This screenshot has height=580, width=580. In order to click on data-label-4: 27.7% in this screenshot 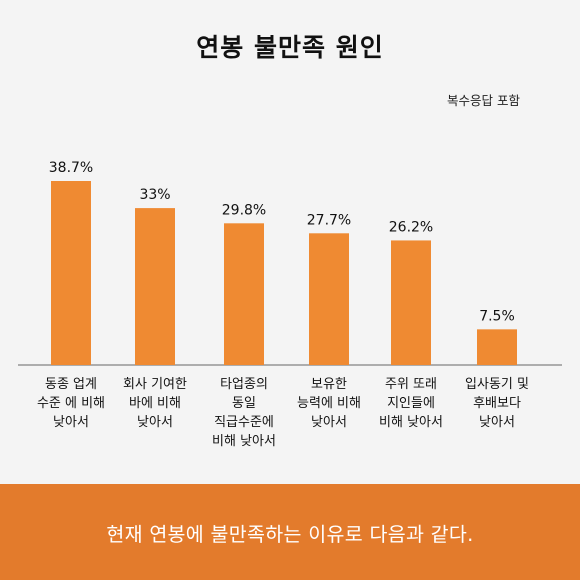, I will do `click(329, 220)`.